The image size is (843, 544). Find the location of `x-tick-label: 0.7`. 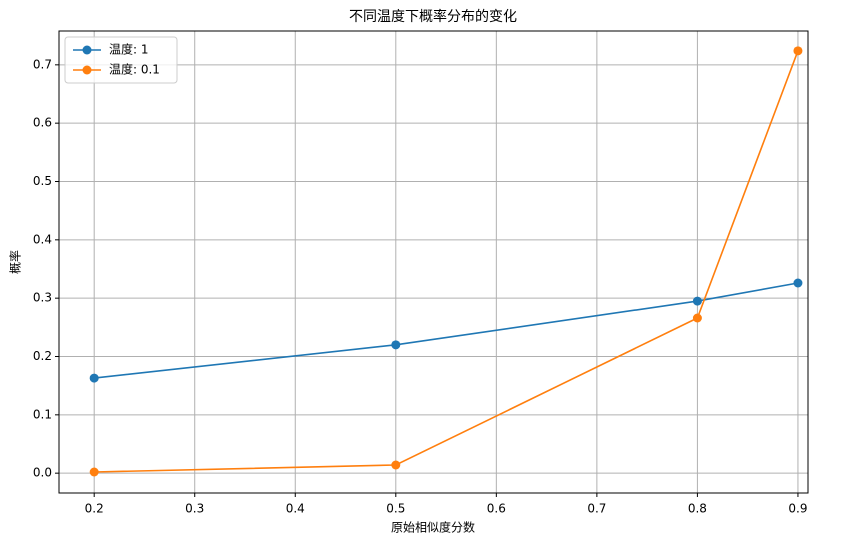

x-tick-label: 0.7 is located at coordinates (596, 509).